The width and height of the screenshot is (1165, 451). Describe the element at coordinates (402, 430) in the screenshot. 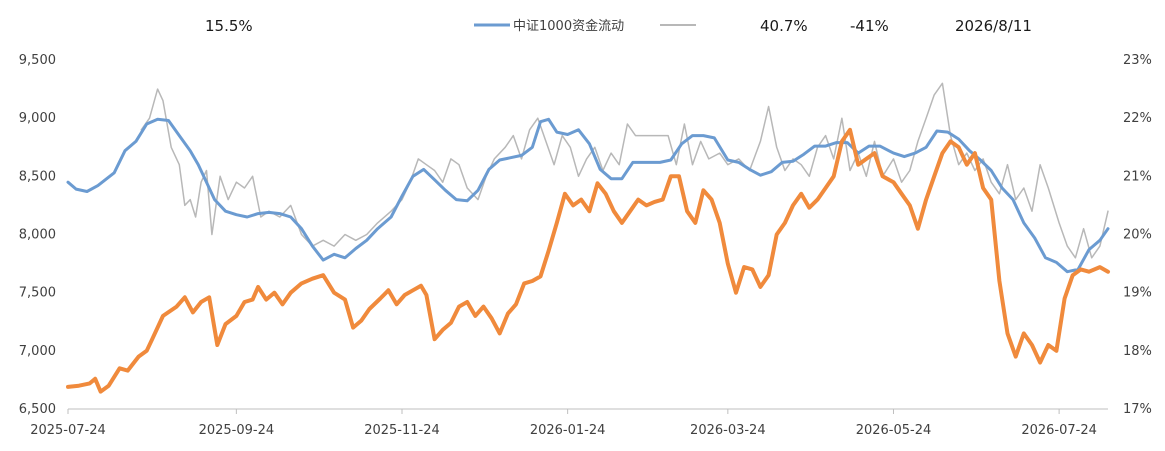

I see `x-tick-label: 2025-11-24` at that location.